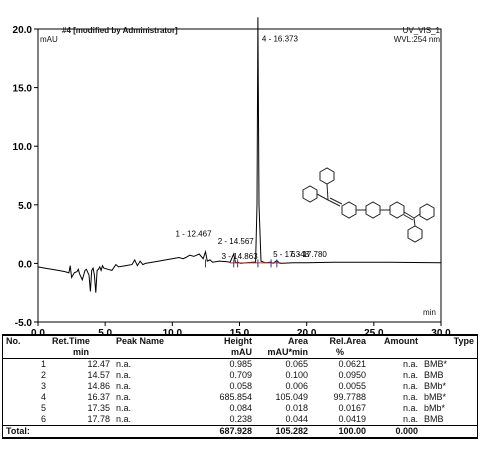 This screenshot has height=451, width=480. I want to click on unit-amount, so click(395, 353).